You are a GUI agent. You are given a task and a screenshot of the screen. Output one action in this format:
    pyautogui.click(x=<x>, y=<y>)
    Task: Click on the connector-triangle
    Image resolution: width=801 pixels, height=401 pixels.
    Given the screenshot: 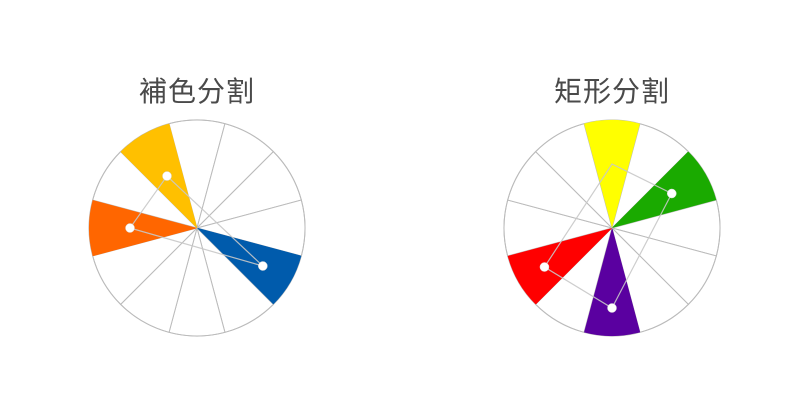 What is the action you would take?
    pyautogui.click(x=196, y=221)
    